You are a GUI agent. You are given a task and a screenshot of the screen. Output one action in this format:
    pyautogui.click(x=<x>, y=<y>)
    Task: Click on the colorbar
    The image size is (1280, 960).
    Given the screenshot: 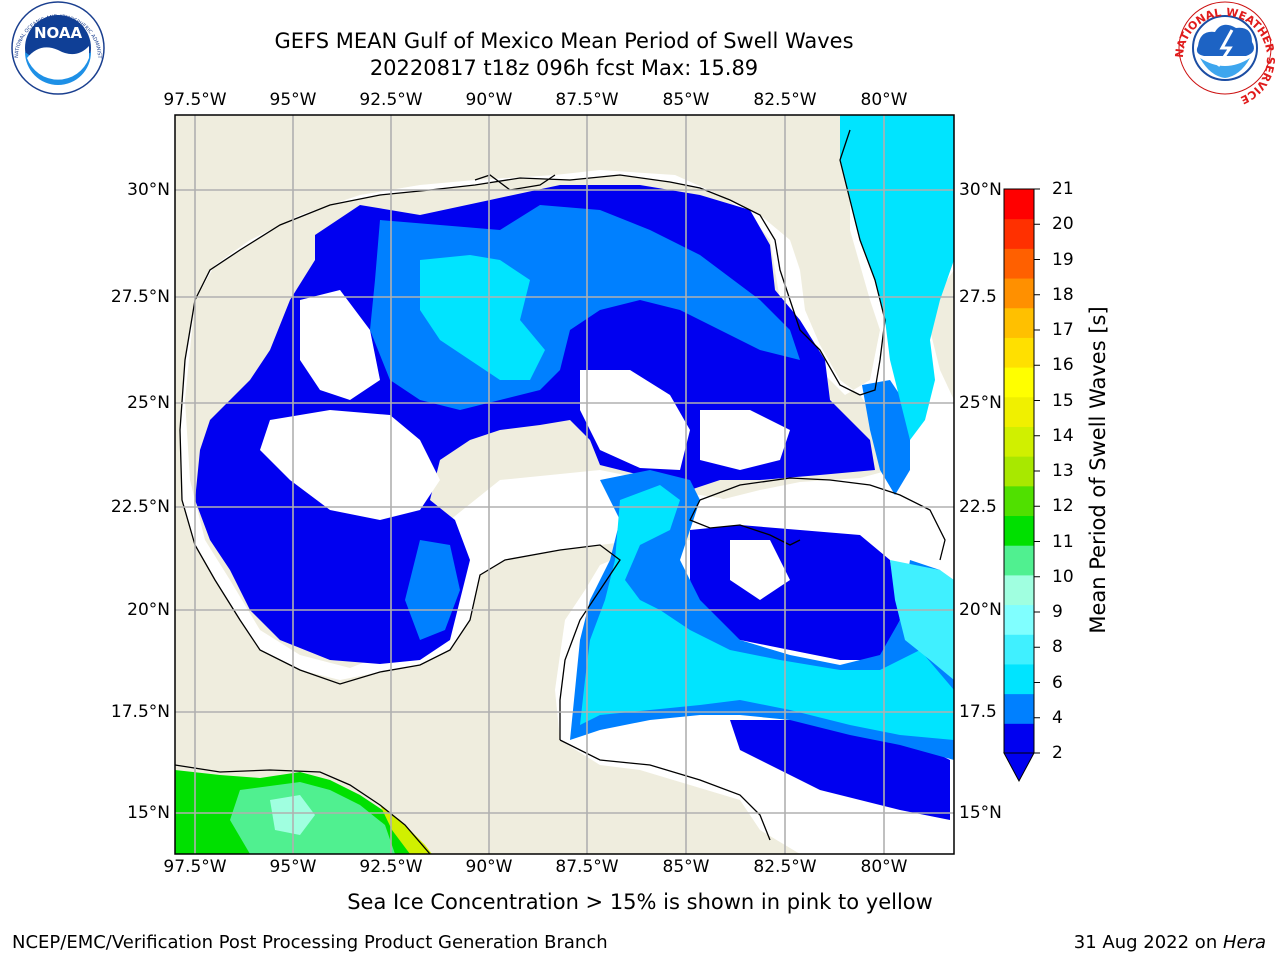 What is the action you would take?
    pyautogui.click(x=1021, y=485)
    